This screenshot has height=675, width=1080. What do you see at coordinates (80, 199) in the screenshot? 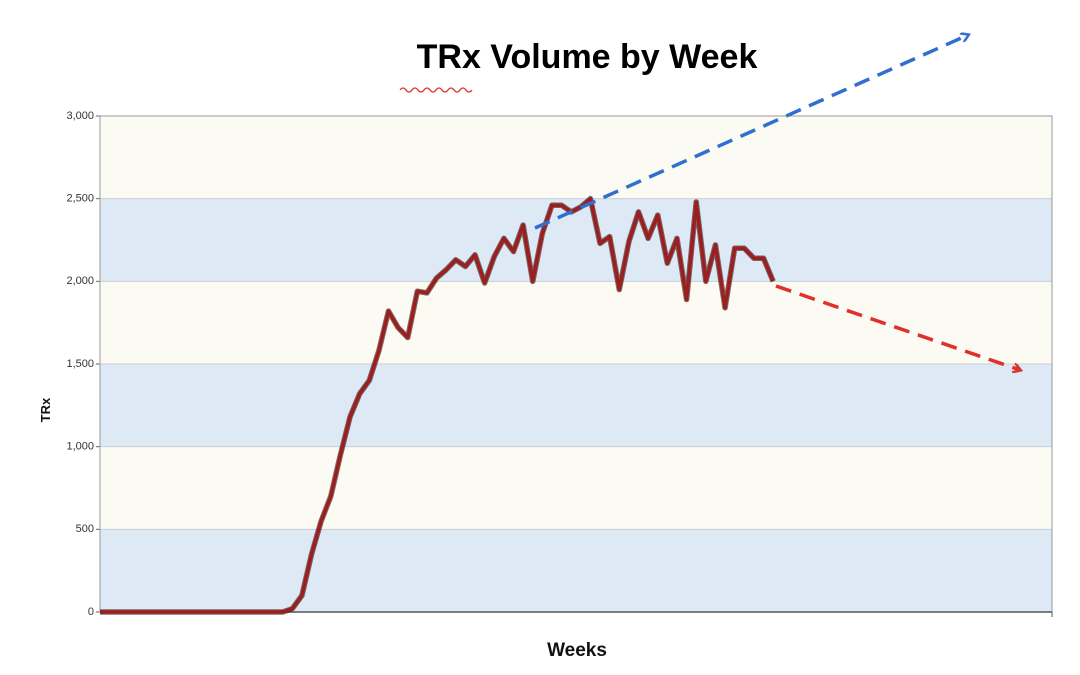
I see `y-tick-label: 2,500` at bounding box center [80, 199].